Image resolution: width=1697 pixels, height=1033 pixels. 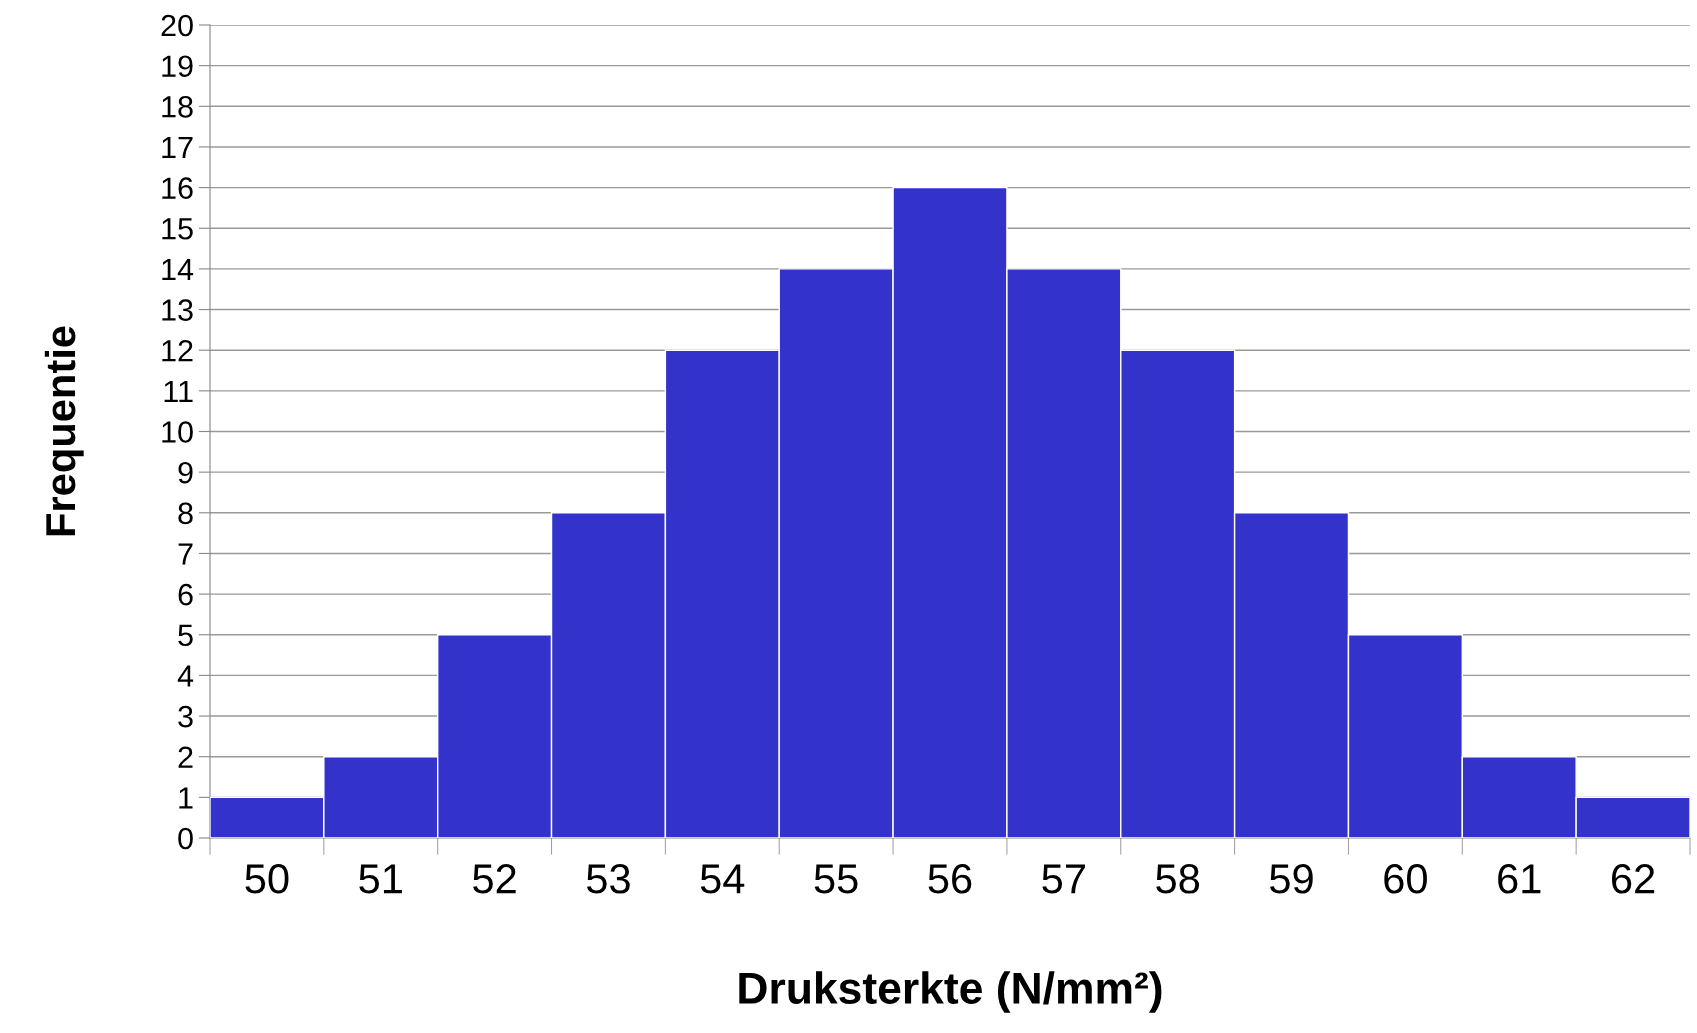 What do you see at coordinates (267, 879) in the screenshot?
I see `x-tick-label: 50` at bounding box center [267, 879].